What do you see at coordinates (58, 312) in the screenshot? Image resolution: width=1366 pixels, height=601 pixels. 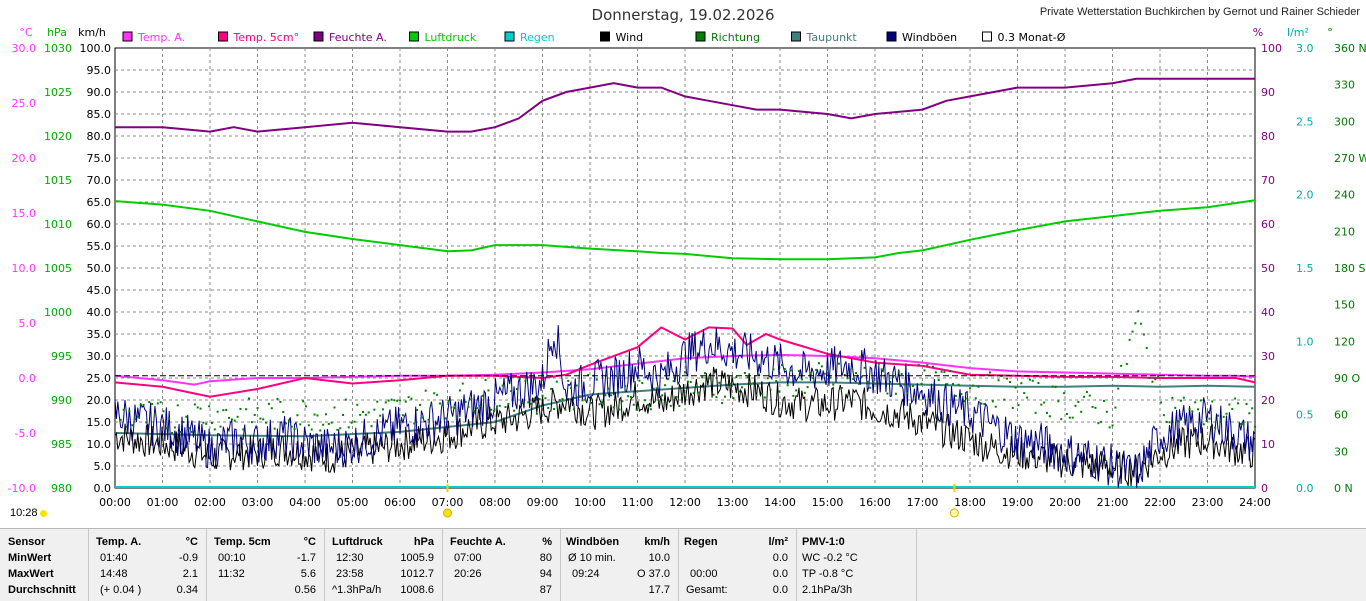 I see `hpa-tick-label: 1000` at bounding box center [58, 312].